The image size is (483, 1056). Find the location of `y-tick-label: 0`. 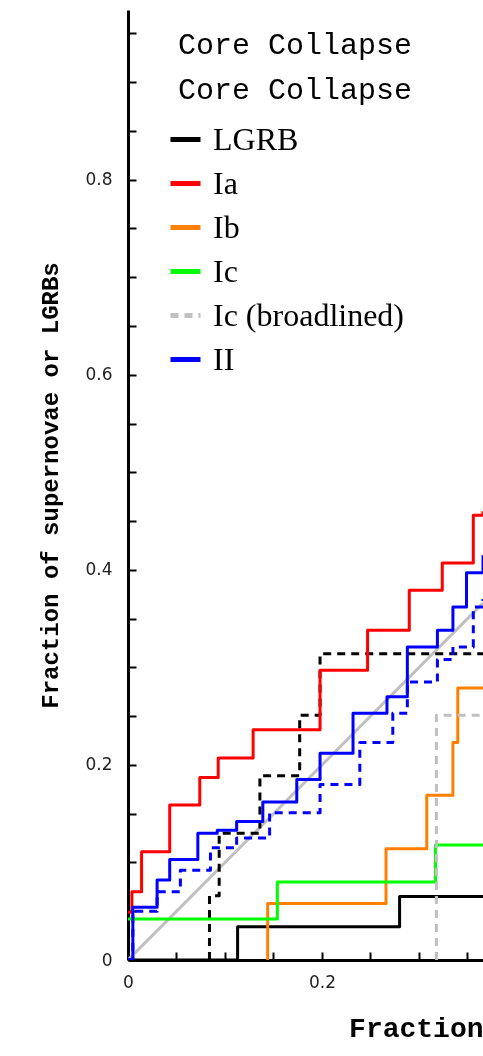

y-tick-label: 0 is located at coordinates (107, 959).